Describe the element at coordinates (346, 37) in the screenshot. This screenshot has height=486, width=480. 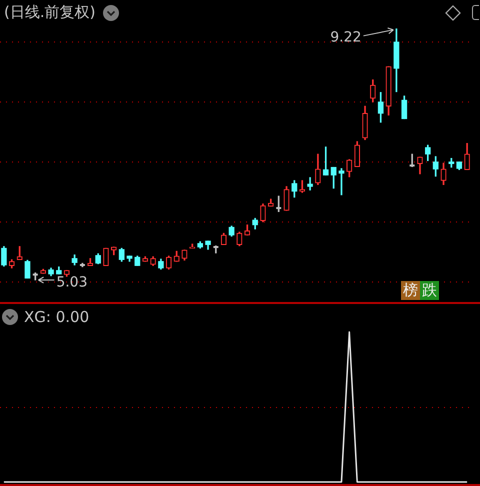
I see `annotation: 9.22` at that location.